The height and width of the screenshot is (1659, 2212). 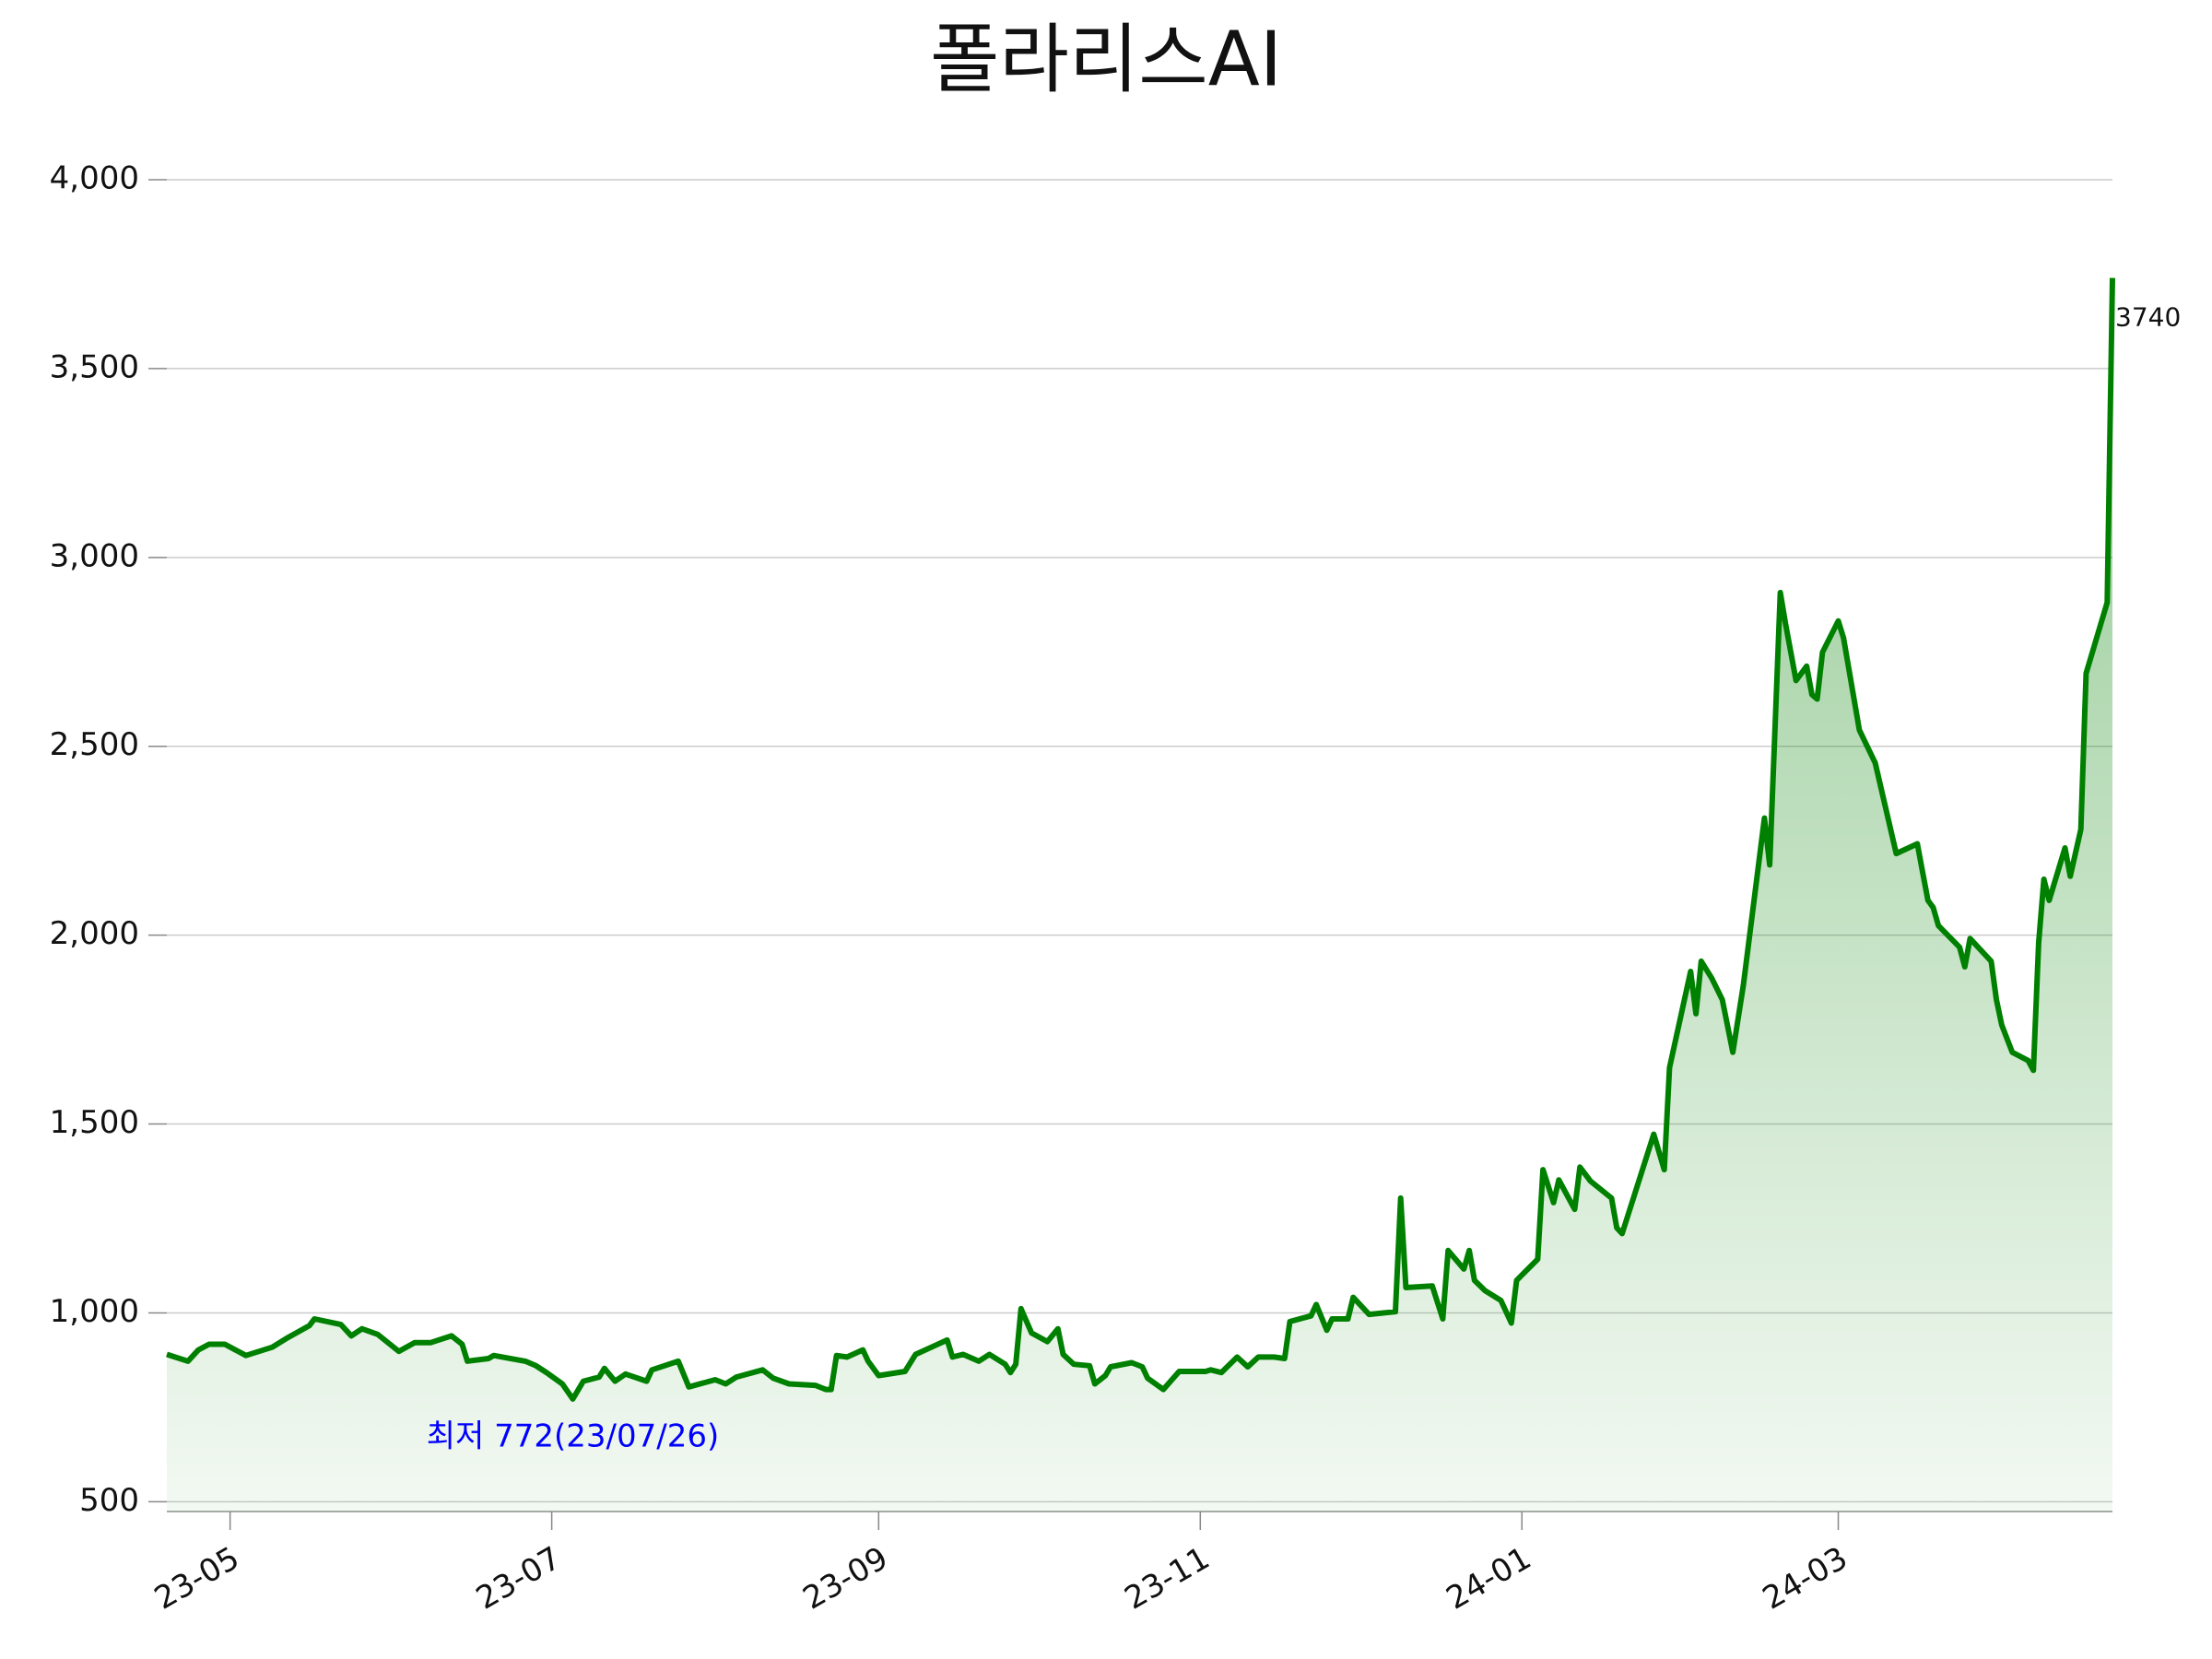 I want to click on x-tick-label: 23-09, so click(x=846, y=1579).